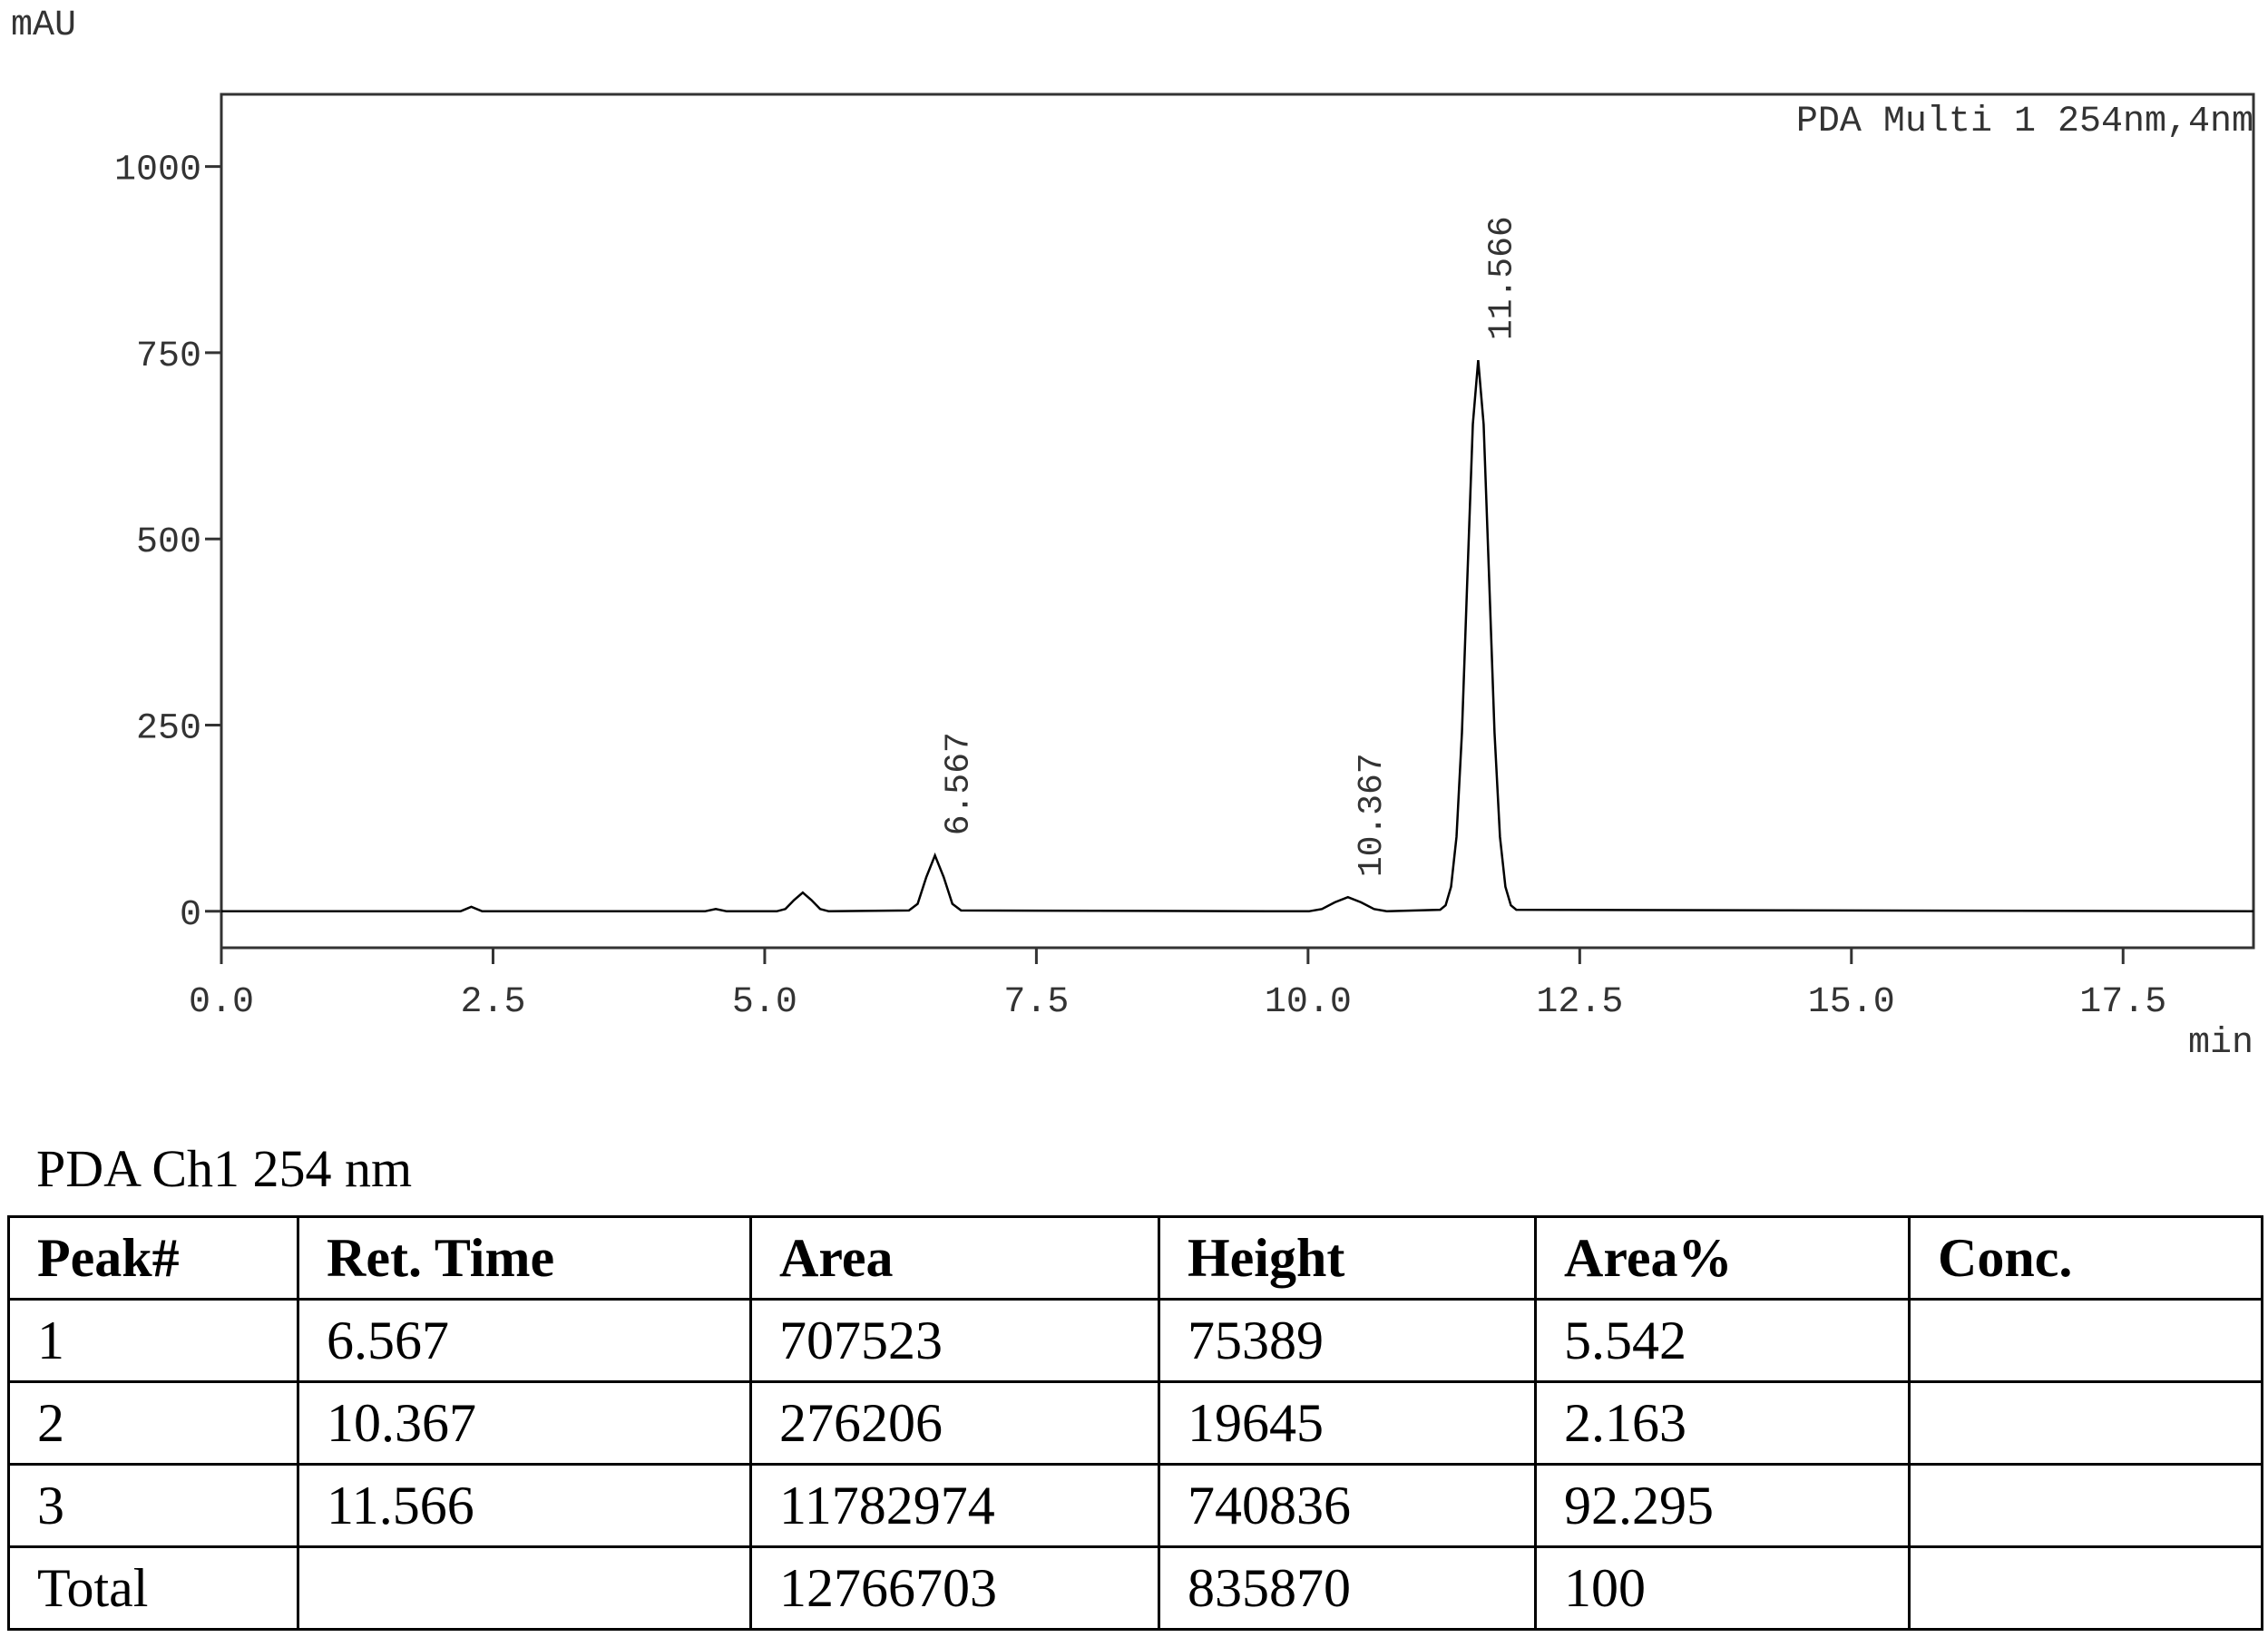  What do you see at coordinates (153, 1340) in the screenshot?
I see `table-cell: 1` at bounding box center [153, 1340].